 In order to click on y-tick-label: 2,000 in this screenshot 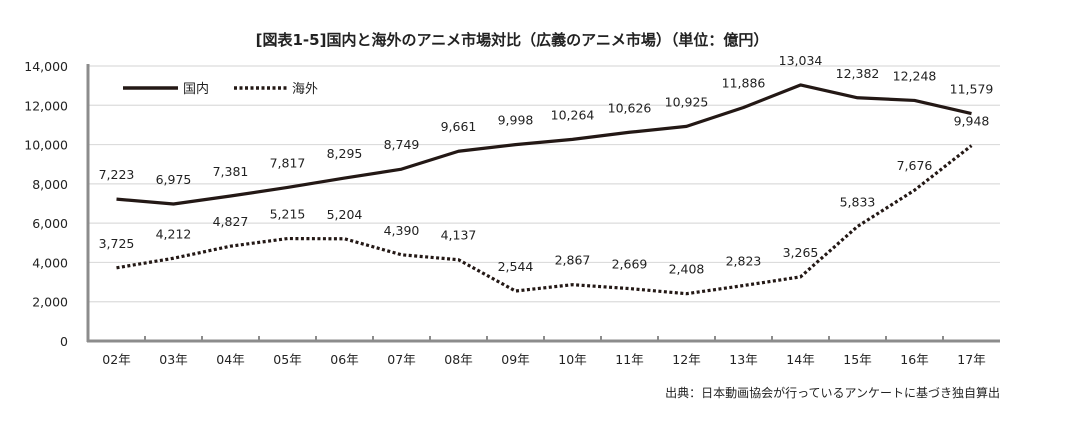, I will do `click(50, 302)`.